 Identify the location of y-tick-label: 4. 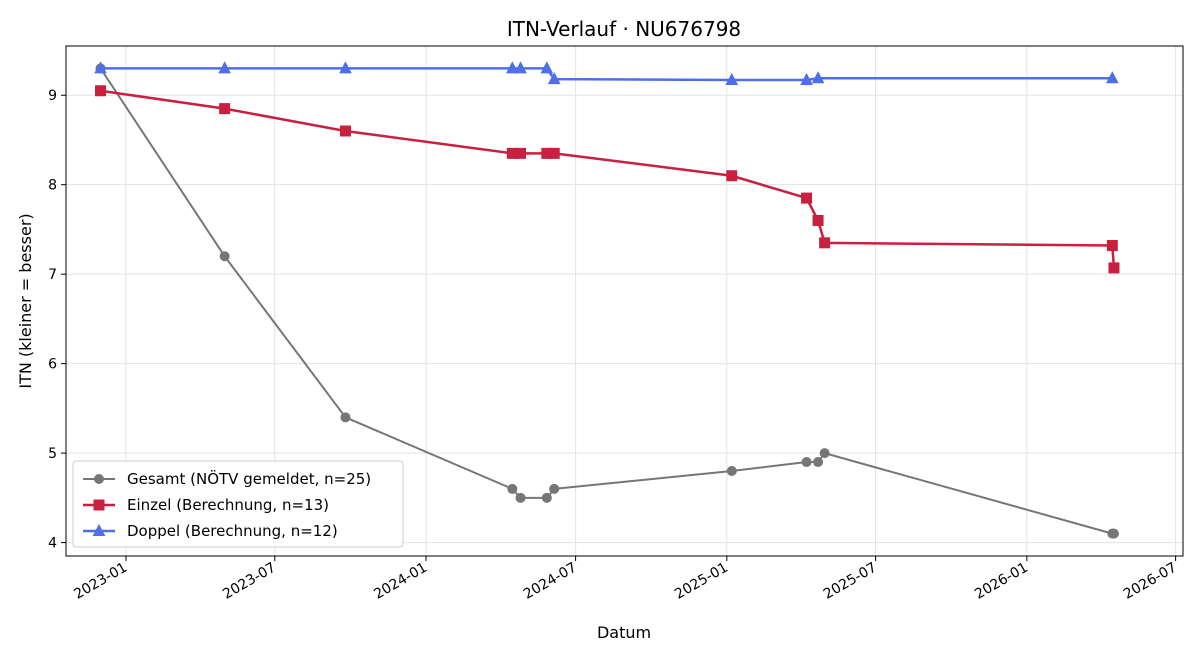
(52, 544).